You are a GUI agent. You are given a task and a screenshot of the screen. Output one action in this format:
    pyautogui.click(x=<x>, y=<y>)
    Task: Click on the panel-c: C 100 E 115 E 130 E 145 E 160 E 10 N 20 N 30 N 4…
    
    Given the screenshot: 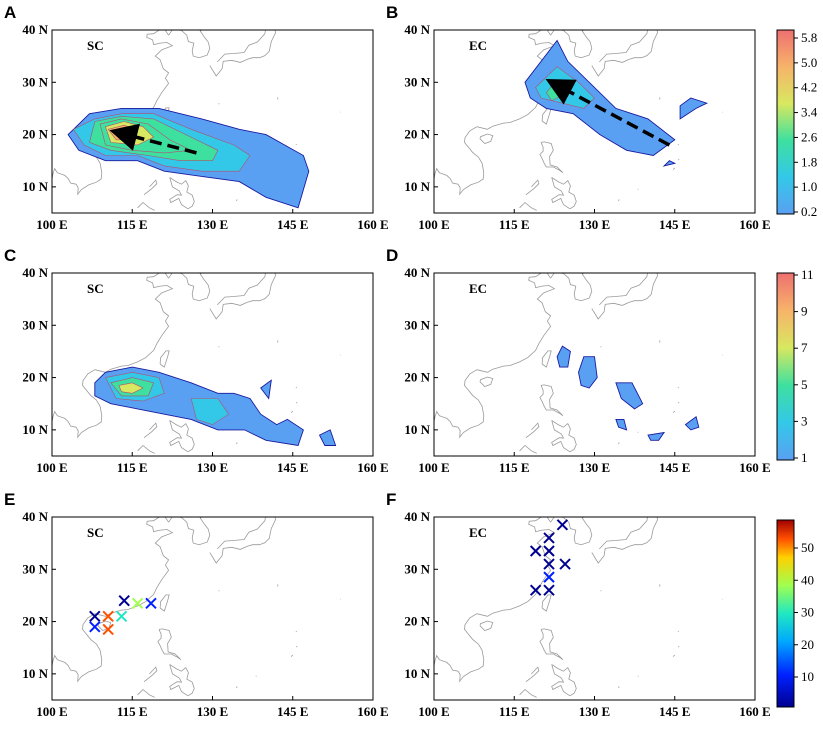 What is the action you would take?
    pyautogui.click(x=196, y=360)
    